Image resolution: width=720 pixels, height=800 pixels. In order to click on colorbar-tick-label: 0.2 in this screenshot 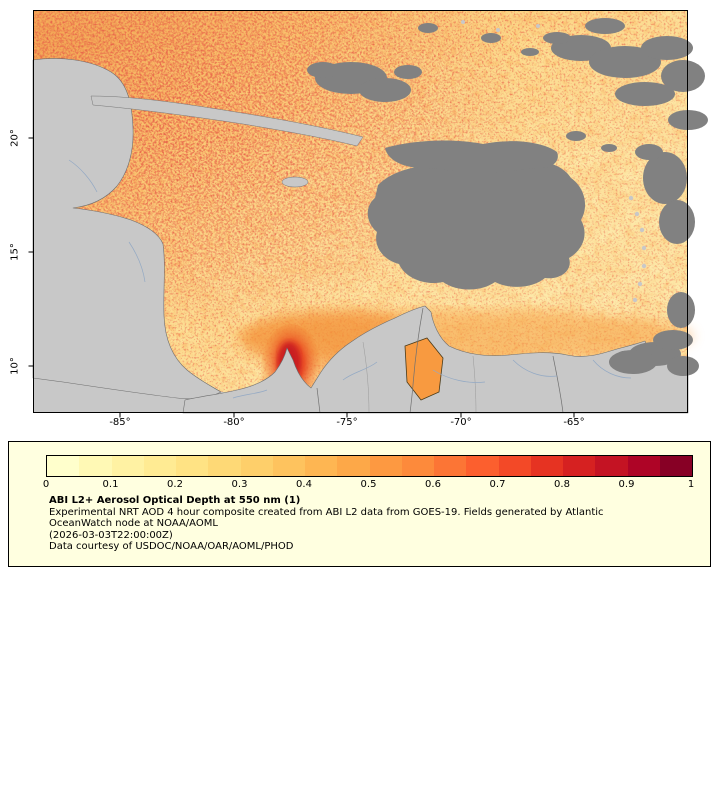, I will do `click(175, 484)`.